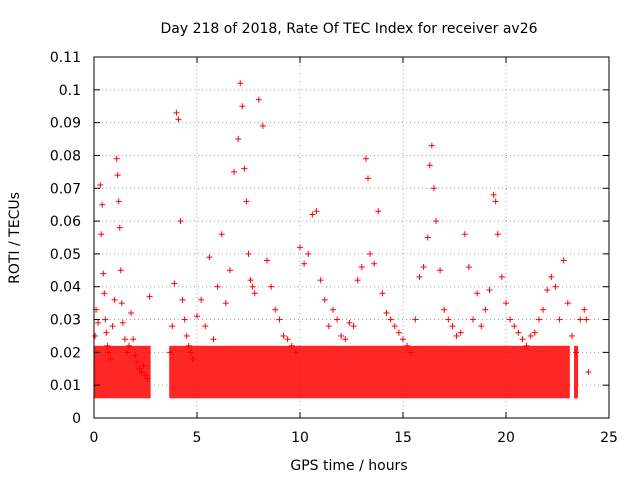  What do you see at coordinates (348, 466) in the screenshot?
I see `x-axis-label: GPS time / hours` at bounding box center [348, 466].